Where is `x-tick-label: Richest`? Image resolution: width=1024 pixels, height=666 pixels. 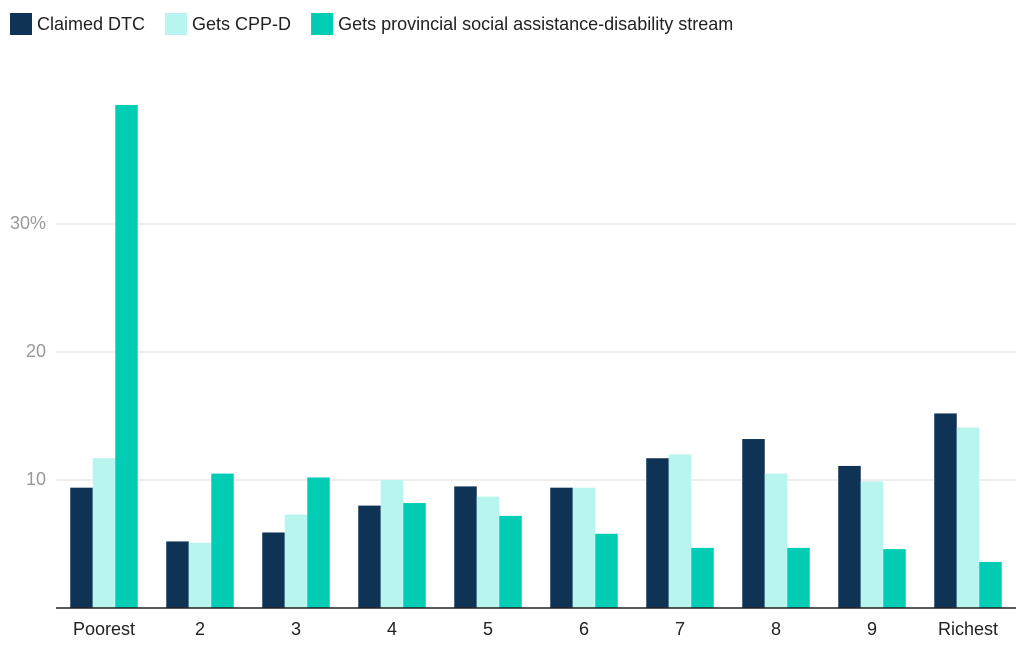 x-tick-label: Richest is located at coordinates (968, 629).